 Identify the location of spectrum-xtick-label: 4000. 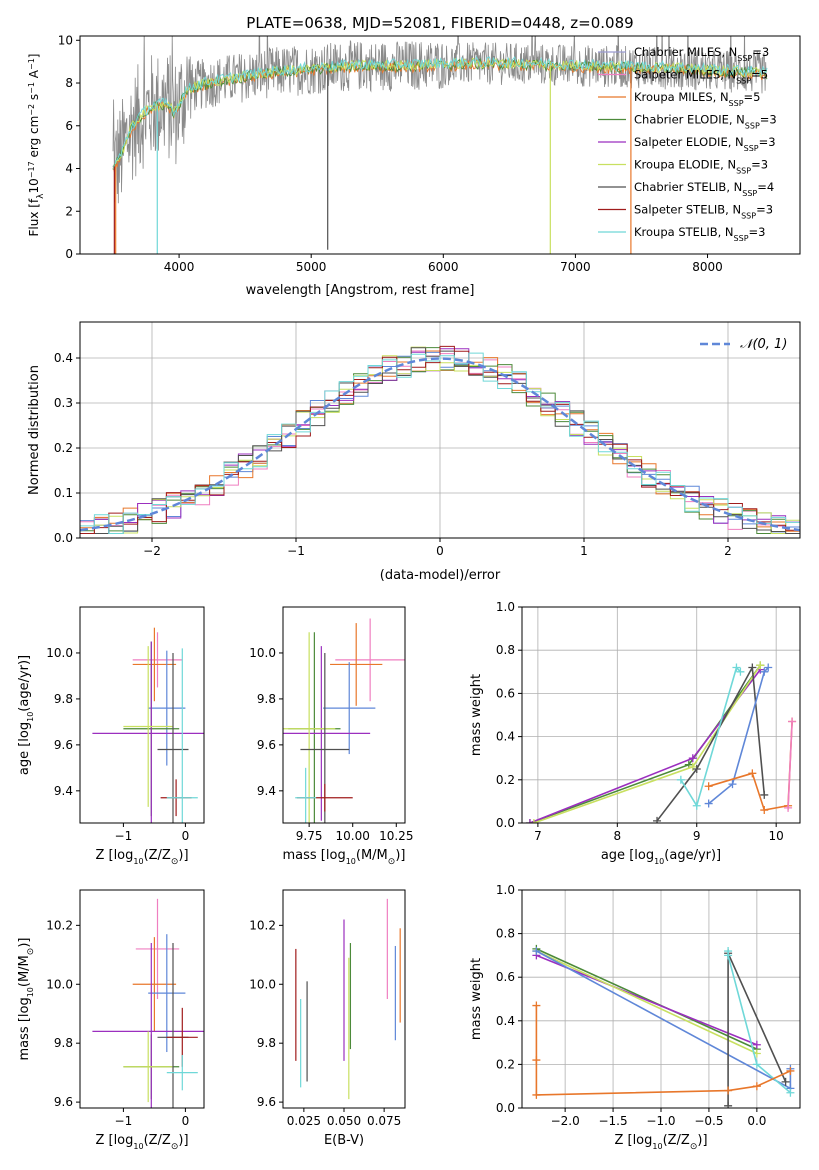
(179, 267).